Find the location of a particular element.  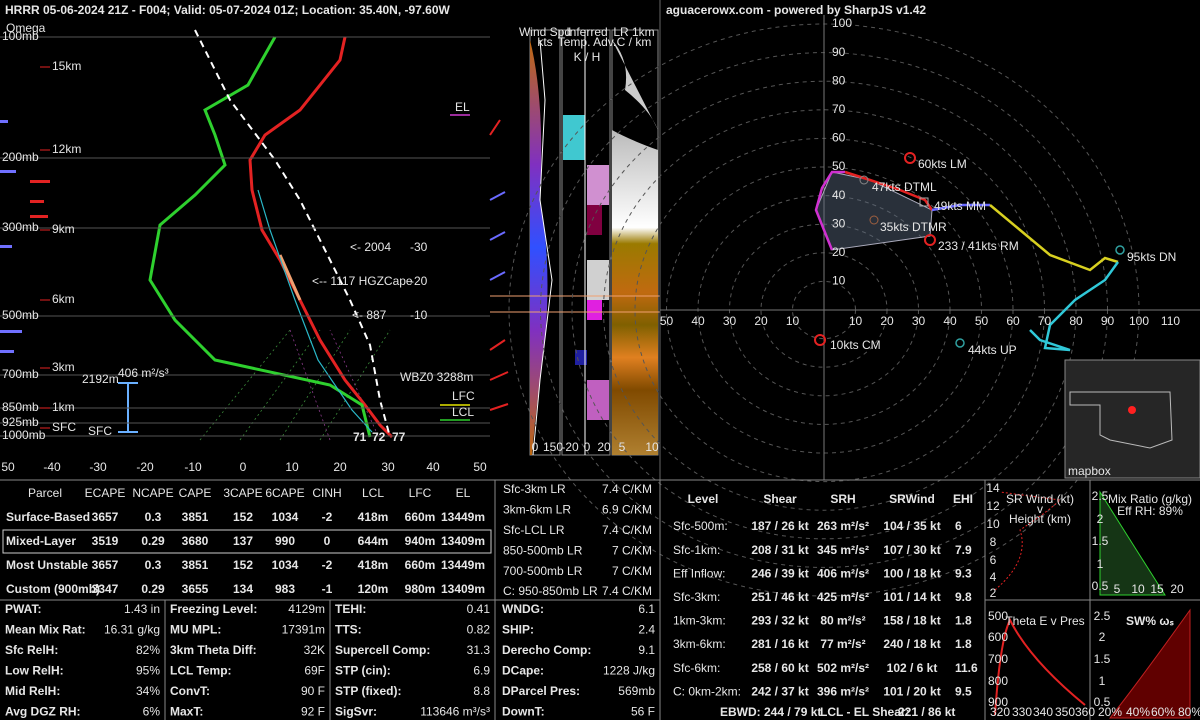

parcel-cell: 0.29 is located at coordinates (153, 541).